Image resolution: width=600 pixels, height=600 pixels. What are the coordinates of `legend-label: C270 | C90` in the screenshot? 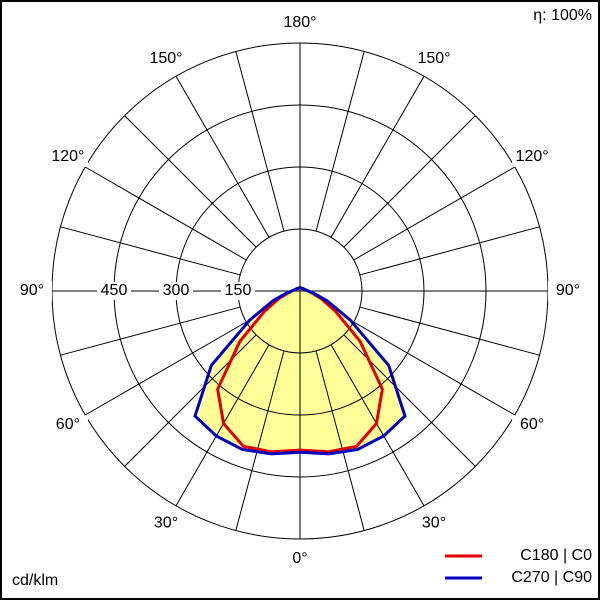 It's located at (551, 577).